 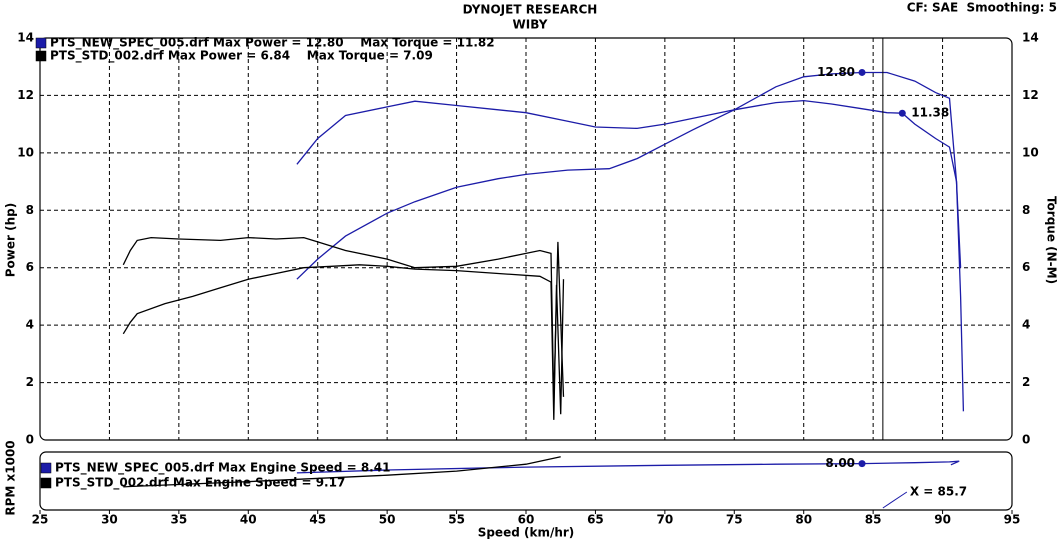 What do you see at coordinates (595, 520) in the screenshot?
I see `x-tick-label: 65` at bounding box center [595, 520].